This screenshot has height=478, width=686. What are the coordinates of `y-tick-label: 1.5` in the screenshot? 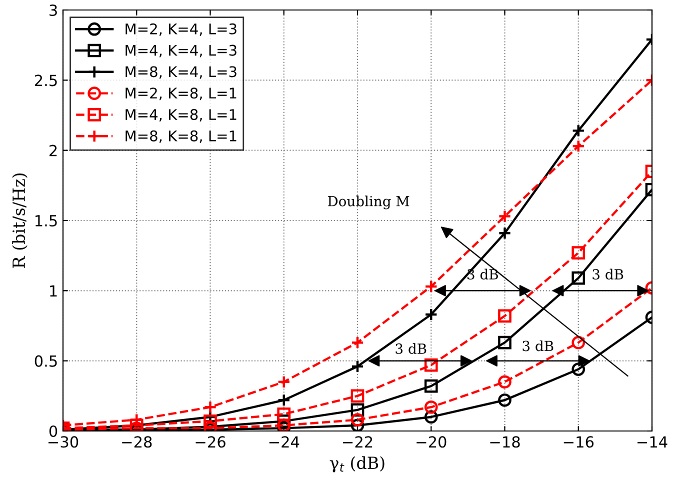 It's located at (46, 221).